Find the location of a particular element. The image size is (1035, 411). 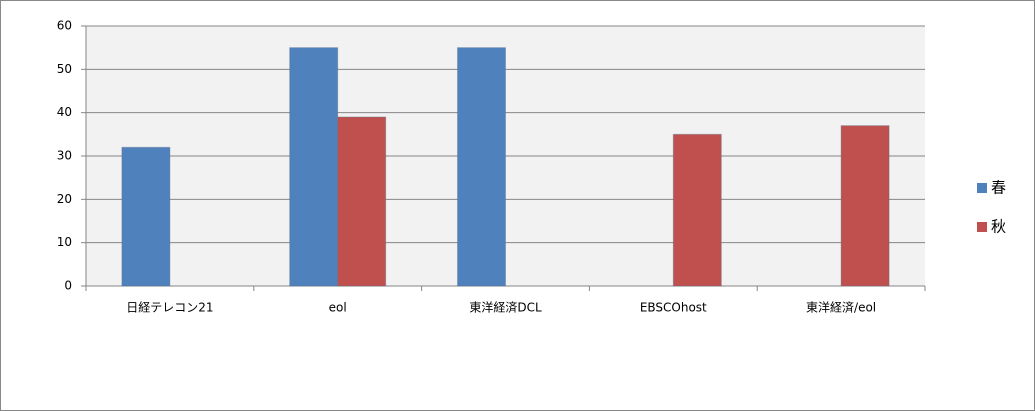

y-tick-label: 0 is located at coordinates (68, 286).